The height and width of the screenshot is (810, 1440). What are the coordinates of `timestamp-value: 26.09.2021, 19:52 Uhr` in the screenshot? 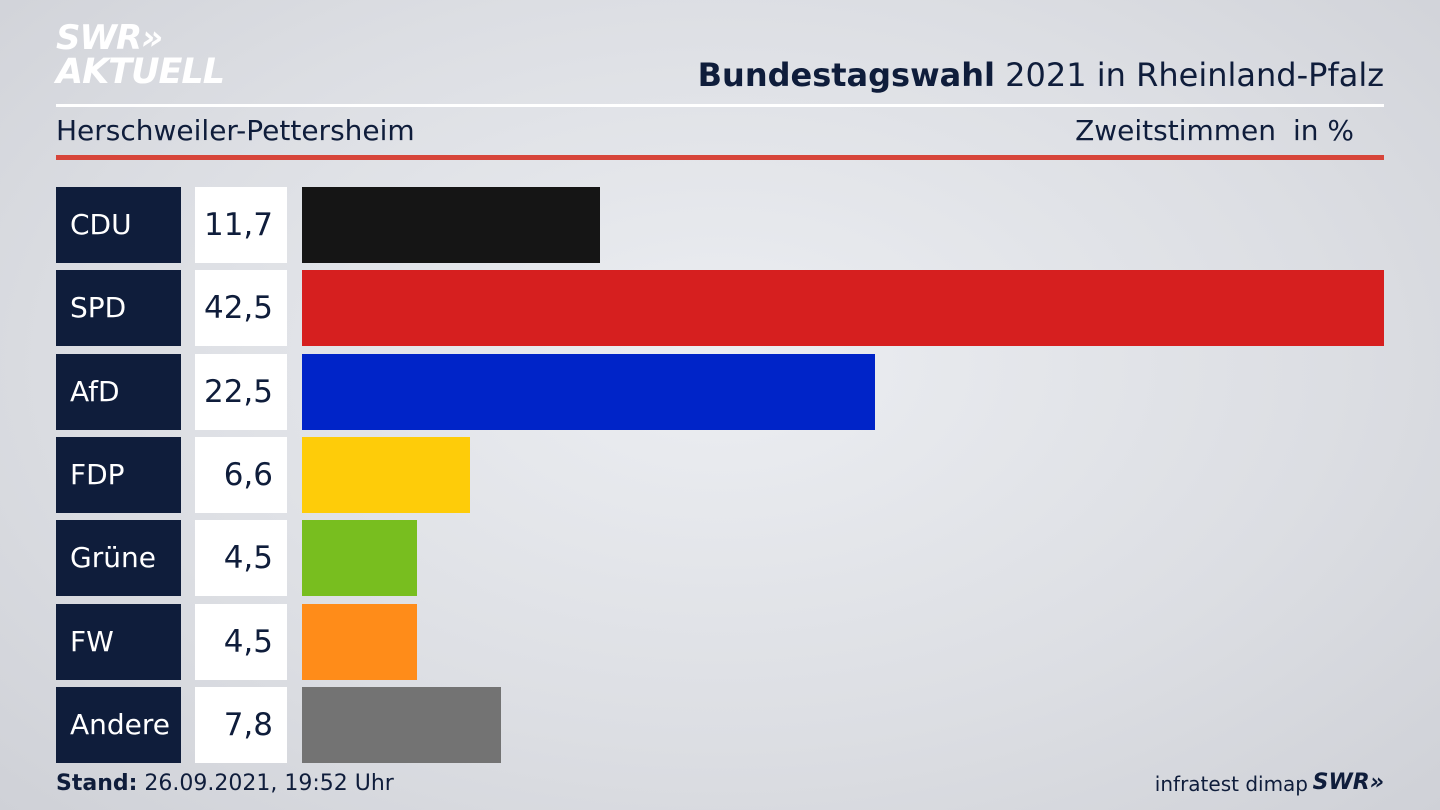 It's located at (265, 783).